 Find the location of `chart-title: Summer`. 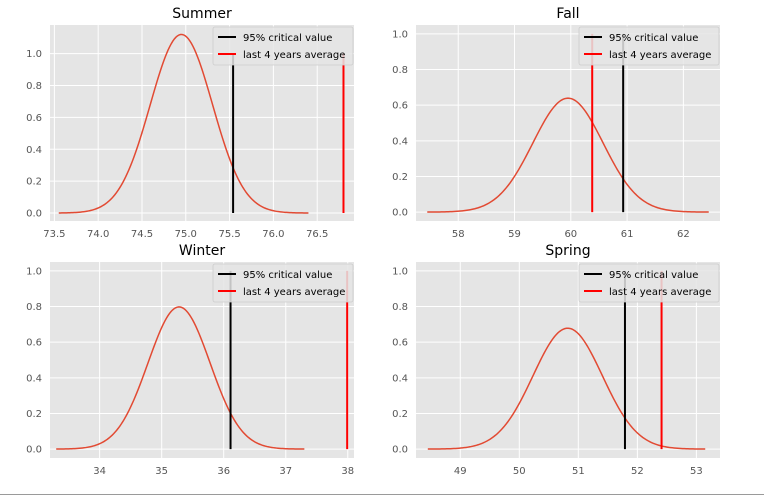

chart-title: Summer is located at coordinates (202, 14).